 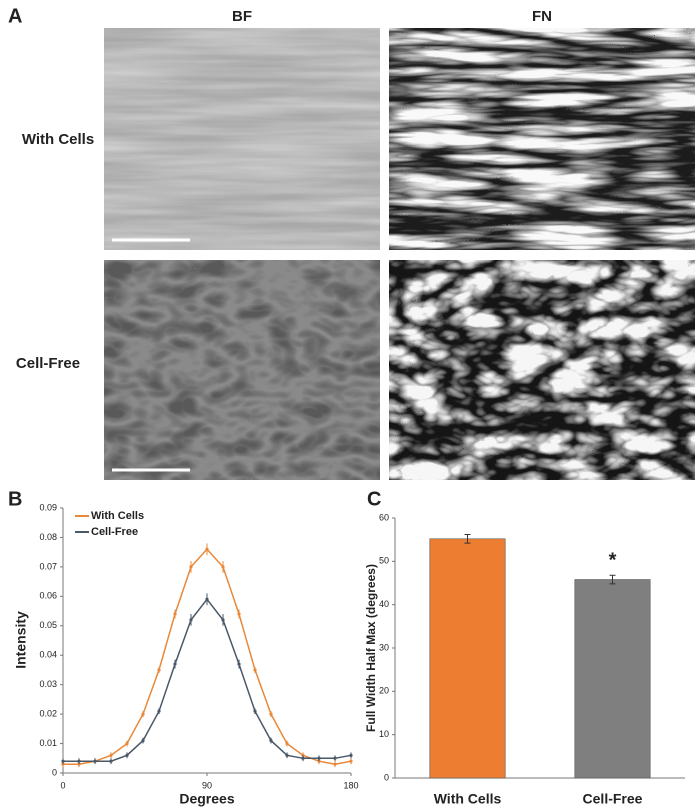 I want to click on y-tick-label: 0.01, so click(x=48, y=743).